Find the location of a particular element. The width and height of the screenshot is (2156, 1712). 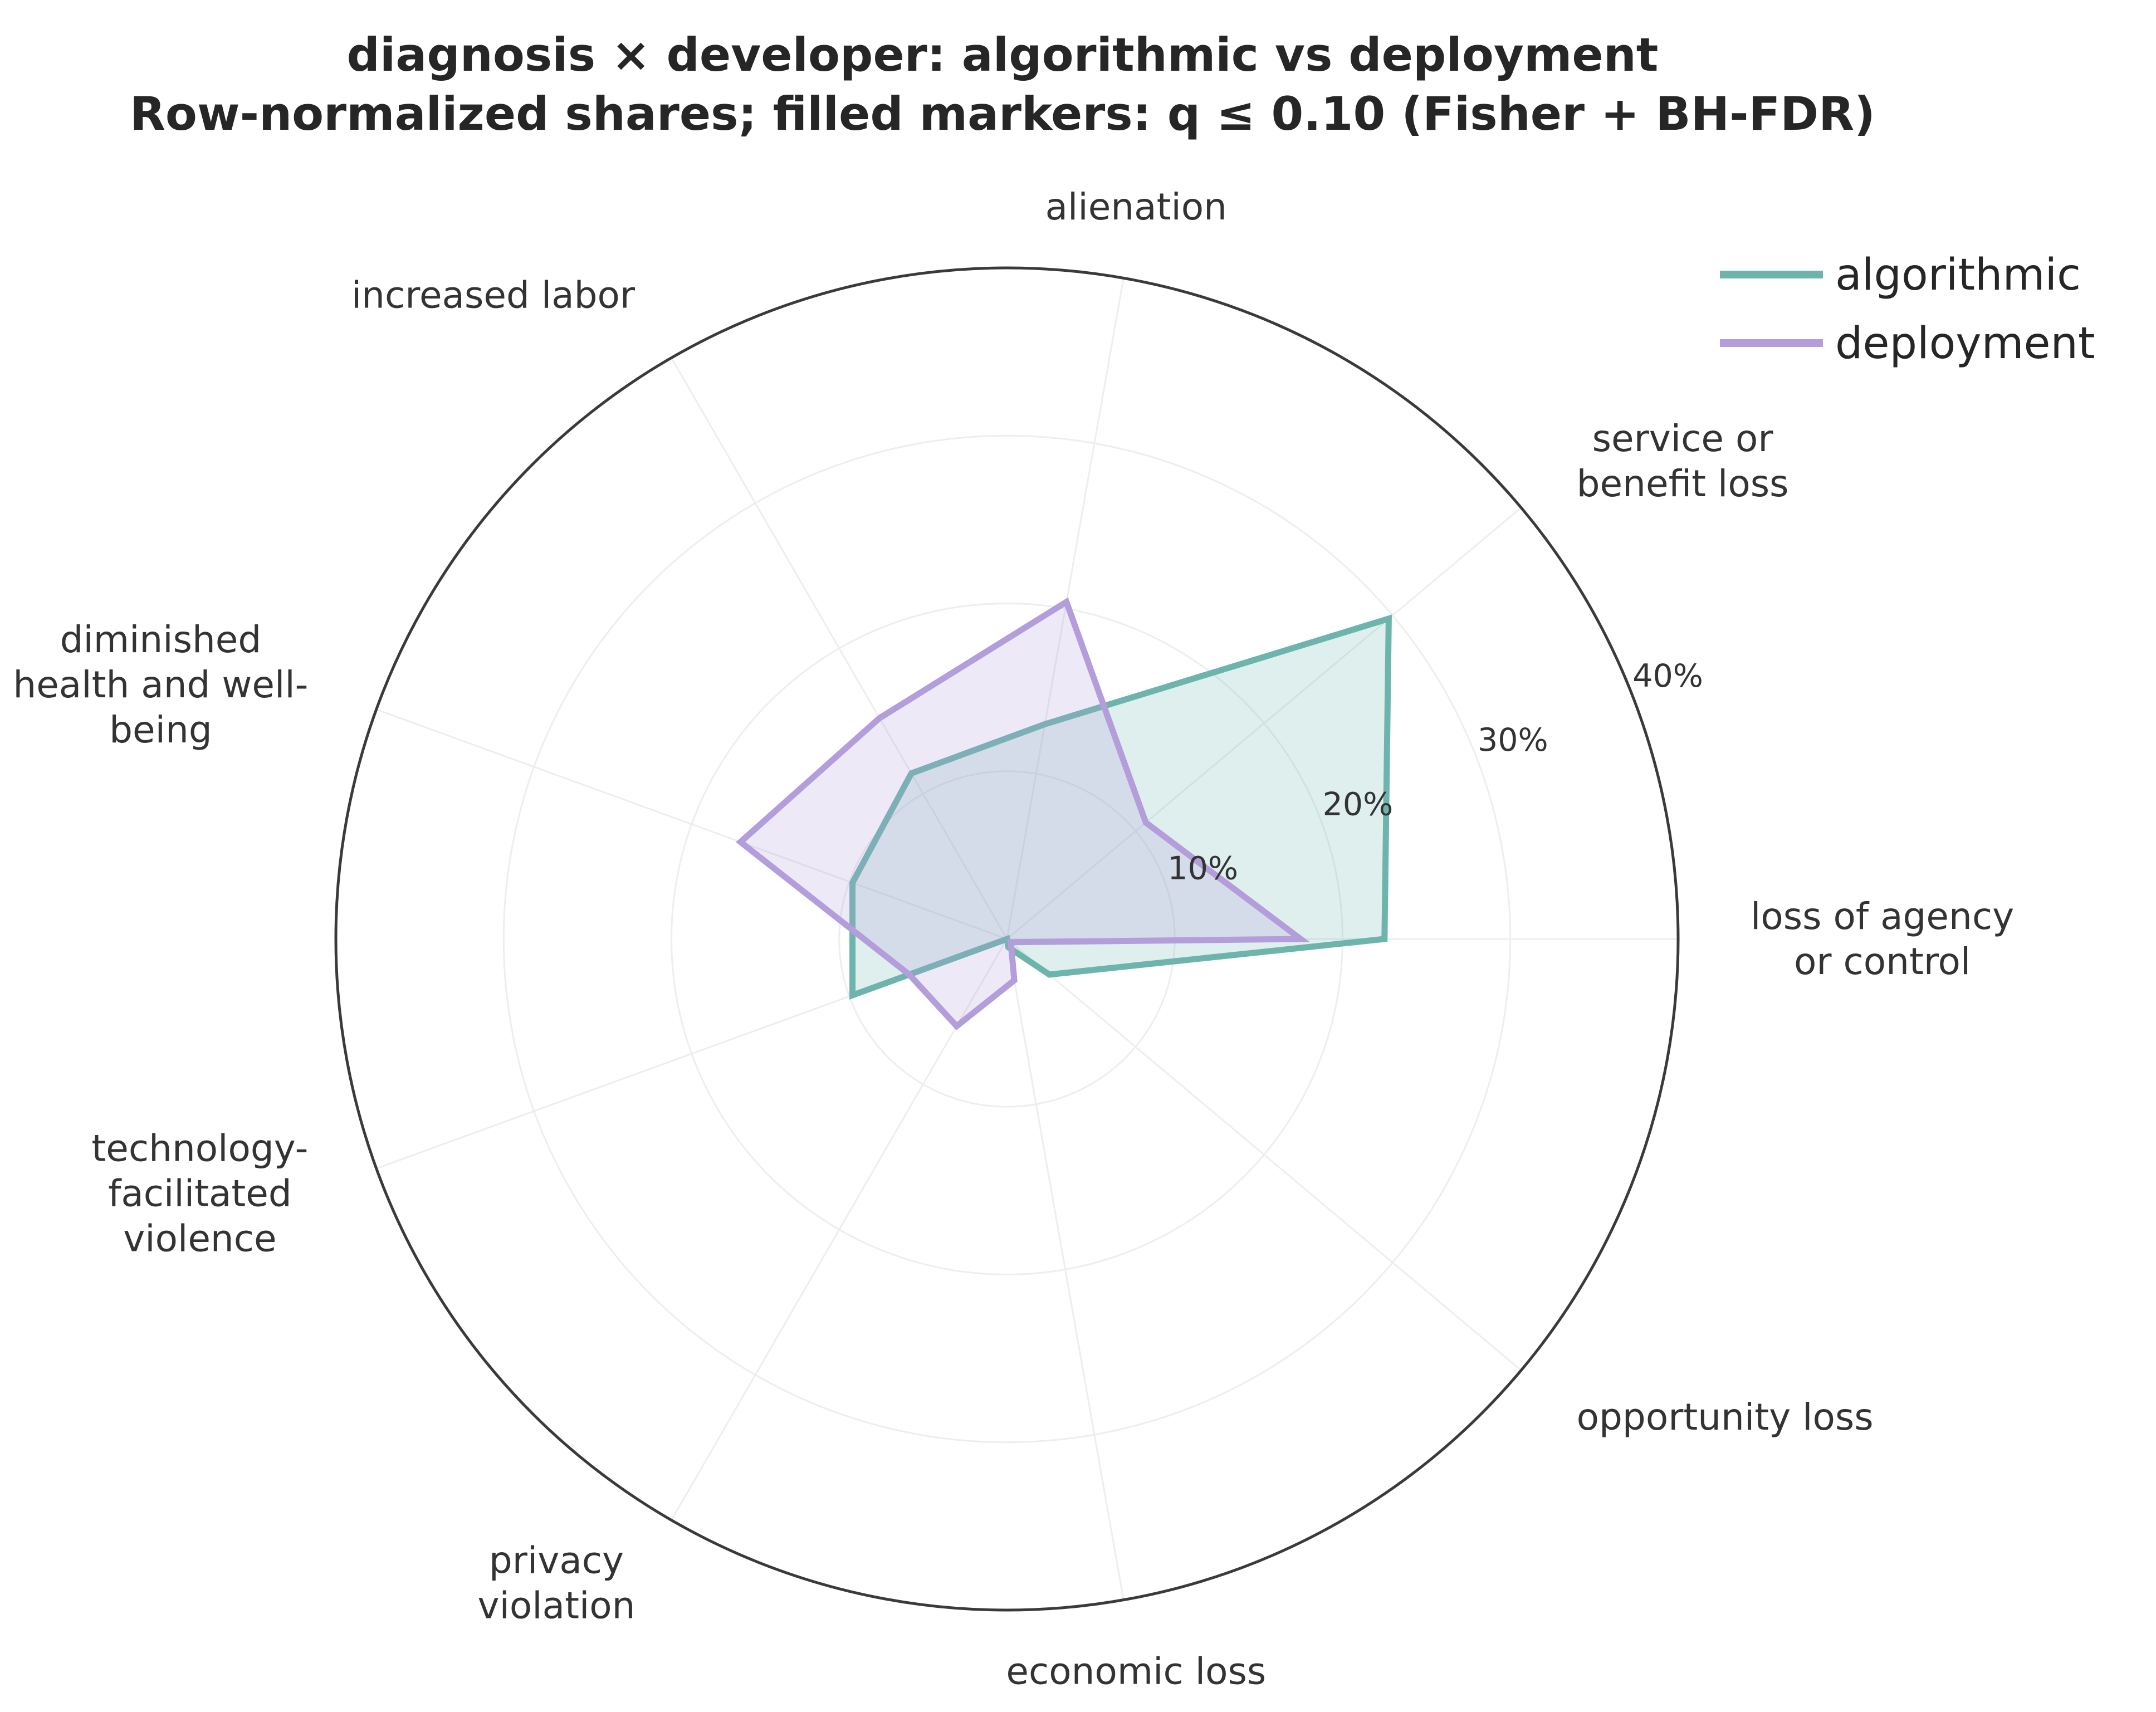

category-label-line: opportunity loss is located at coordinates (1725, 1417).